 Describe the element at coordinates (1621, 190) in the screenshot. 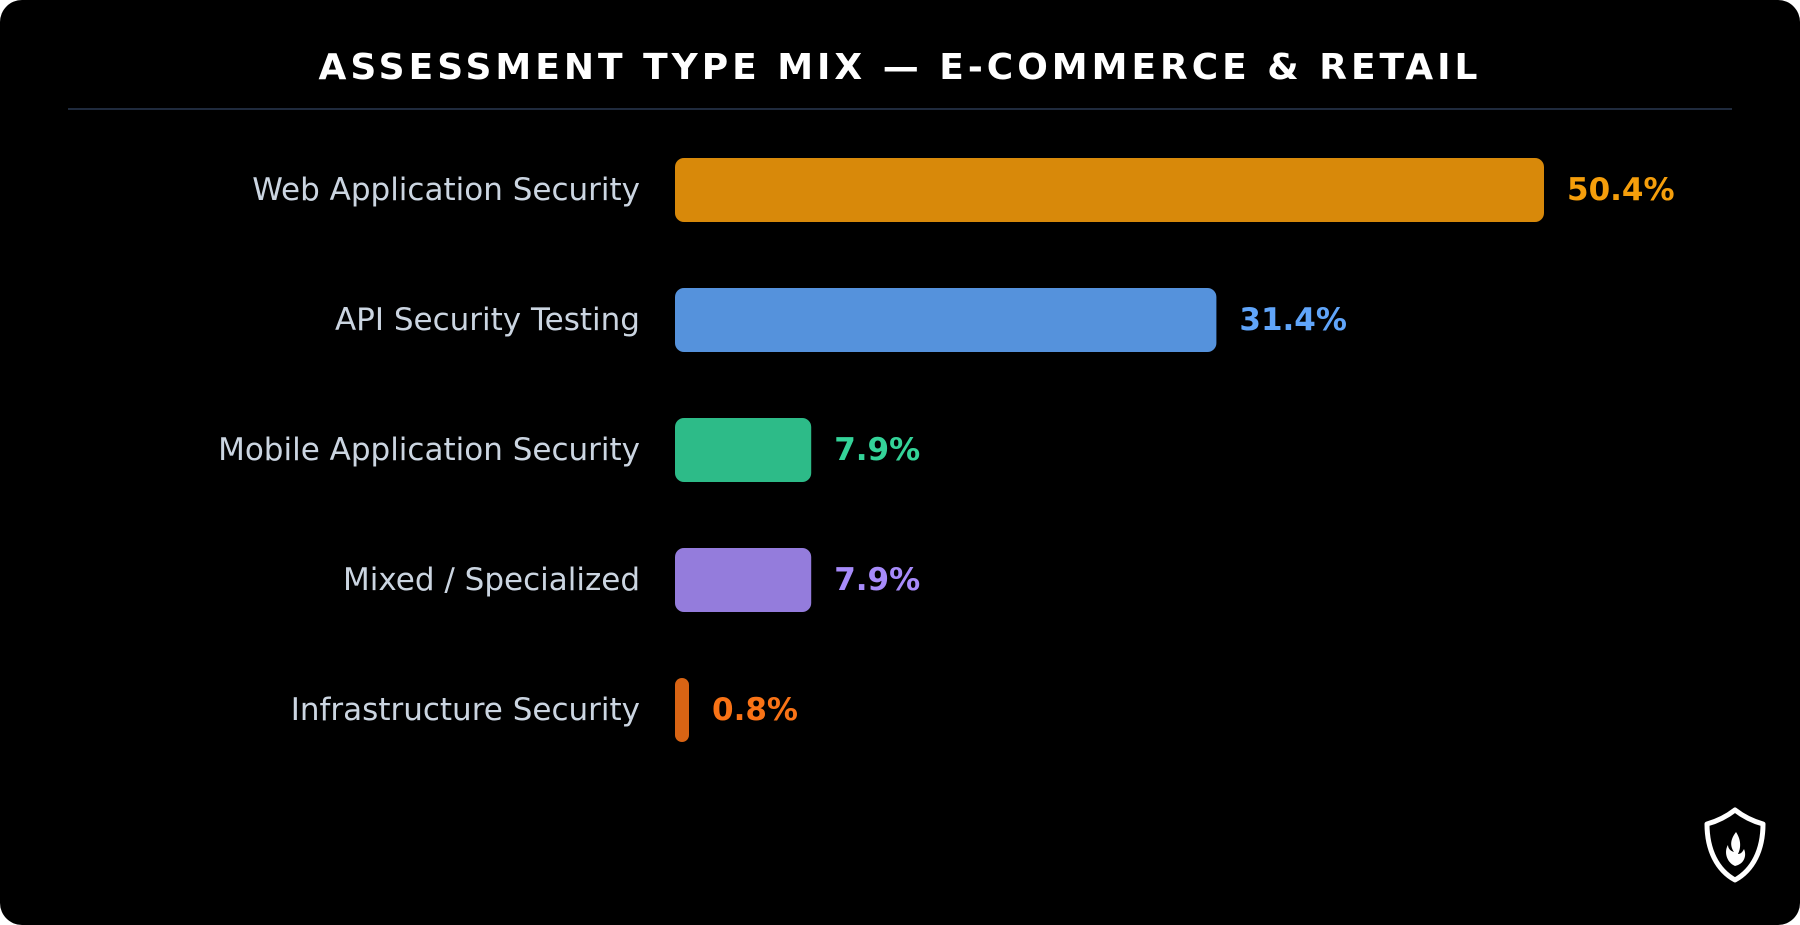

I see `value-label: 50.4%` at that location.